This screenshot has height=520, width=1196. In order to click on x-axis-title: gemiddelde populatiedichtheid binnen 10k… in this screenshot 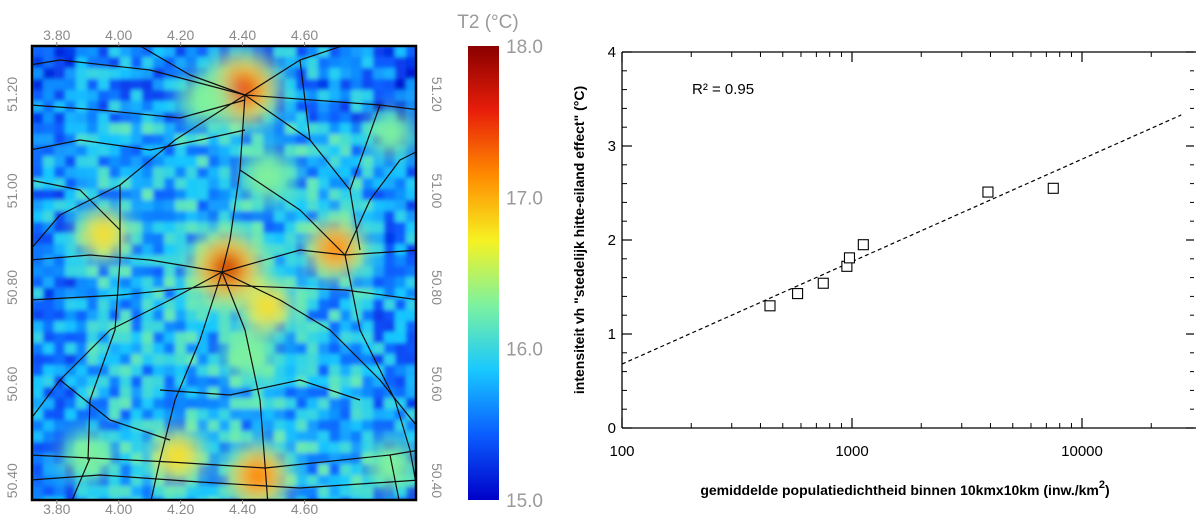, I will do `click(904, 488)`.